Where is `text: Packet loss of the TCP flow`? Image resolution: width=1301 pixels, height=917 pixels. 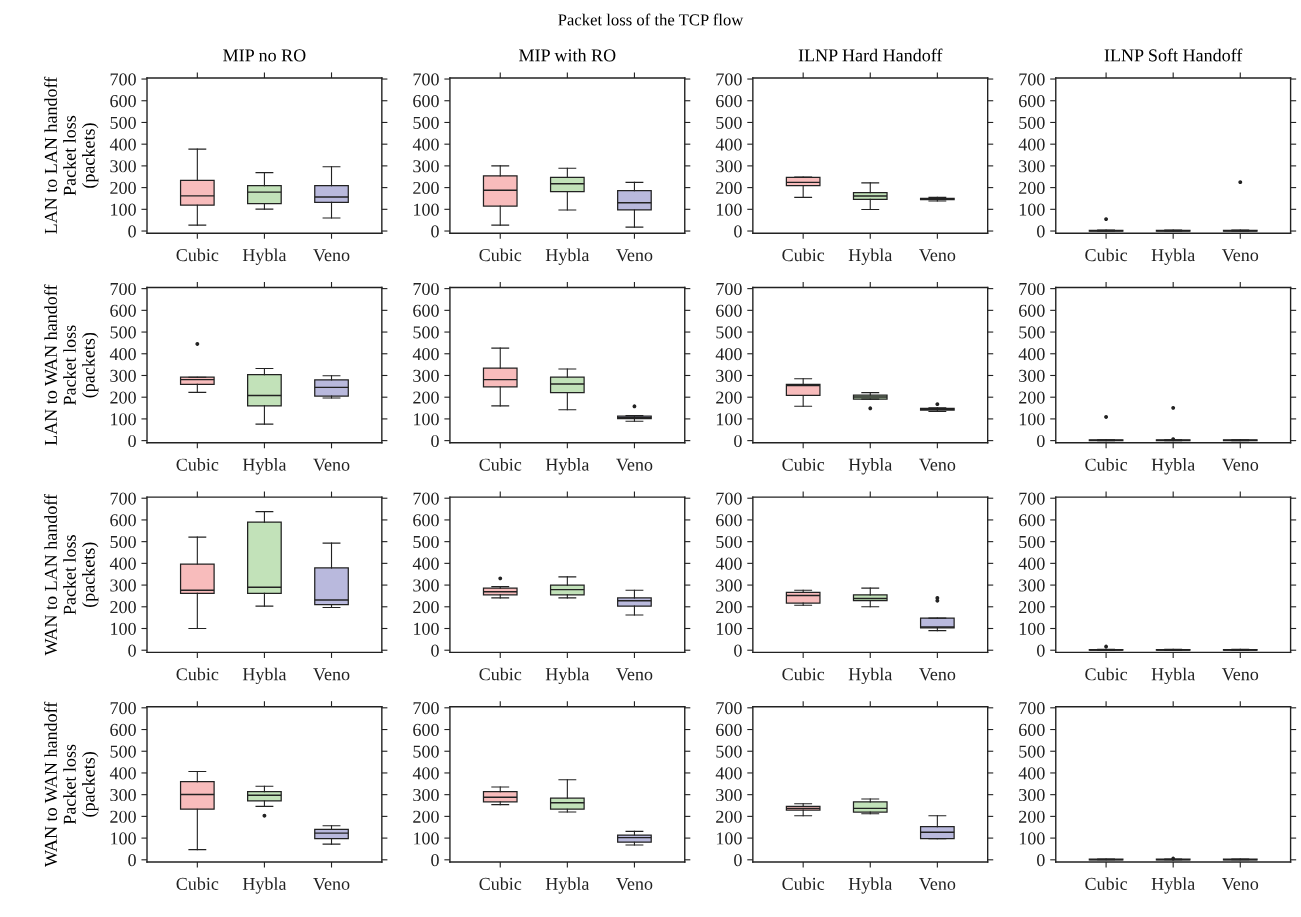
text: Packet loss of the TCP flow is located at coordinates (651, 19).